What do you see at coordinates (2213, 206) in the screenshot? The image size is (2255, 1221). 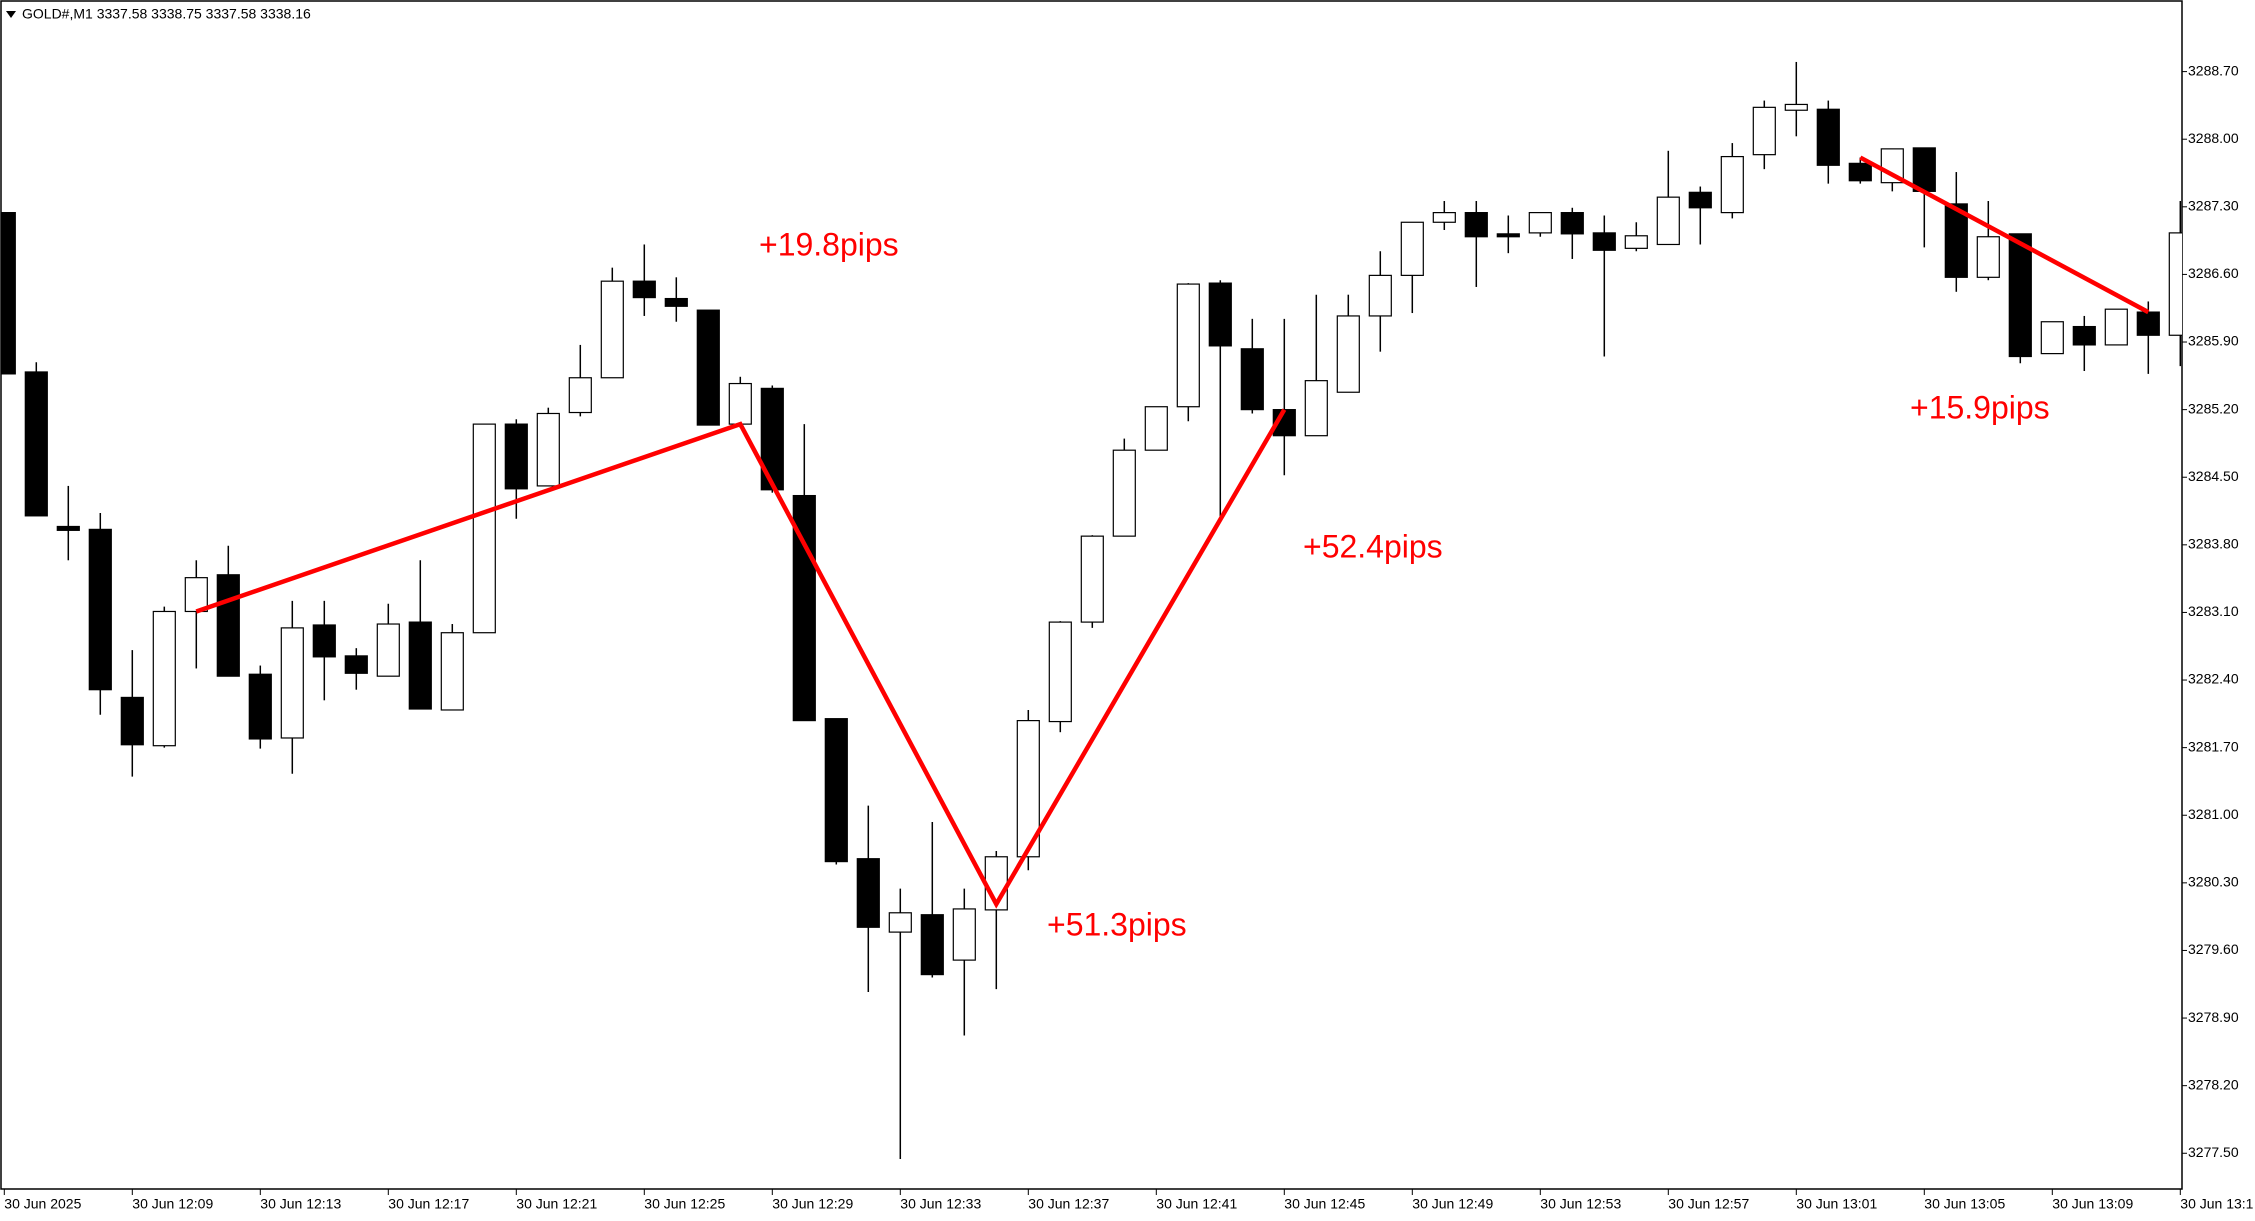 I see `y-tick-label: 3287.30` at bounding box center [2213, 206].